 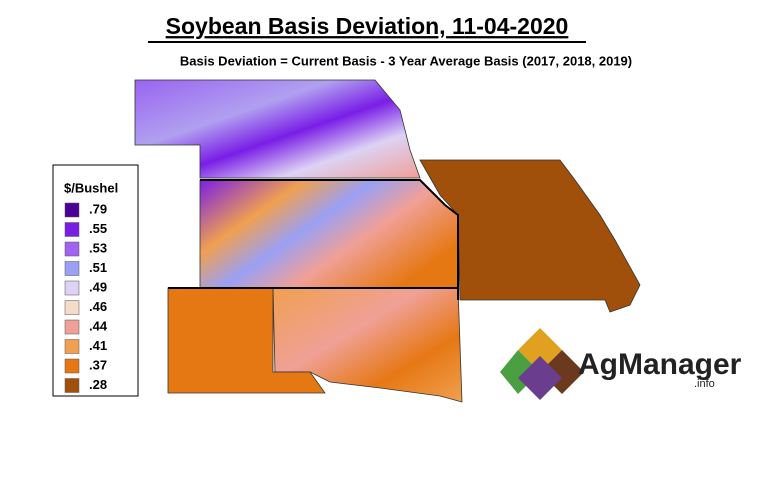 I want to click on legend-label: .37, so click(x=98, y=364).